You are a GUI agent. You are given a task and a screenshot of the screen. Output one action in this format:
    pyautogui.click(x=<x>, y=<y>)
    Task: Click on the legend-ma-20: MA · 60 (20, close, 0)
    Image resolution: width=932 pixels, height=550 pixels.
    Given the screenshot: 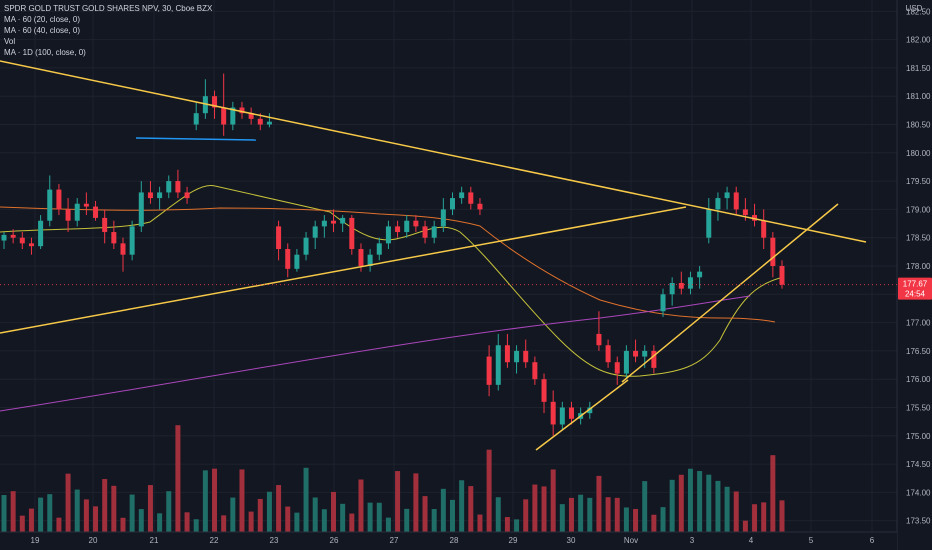 What is the action you would take?
    pyautogui.click(x=42, y=19)
    